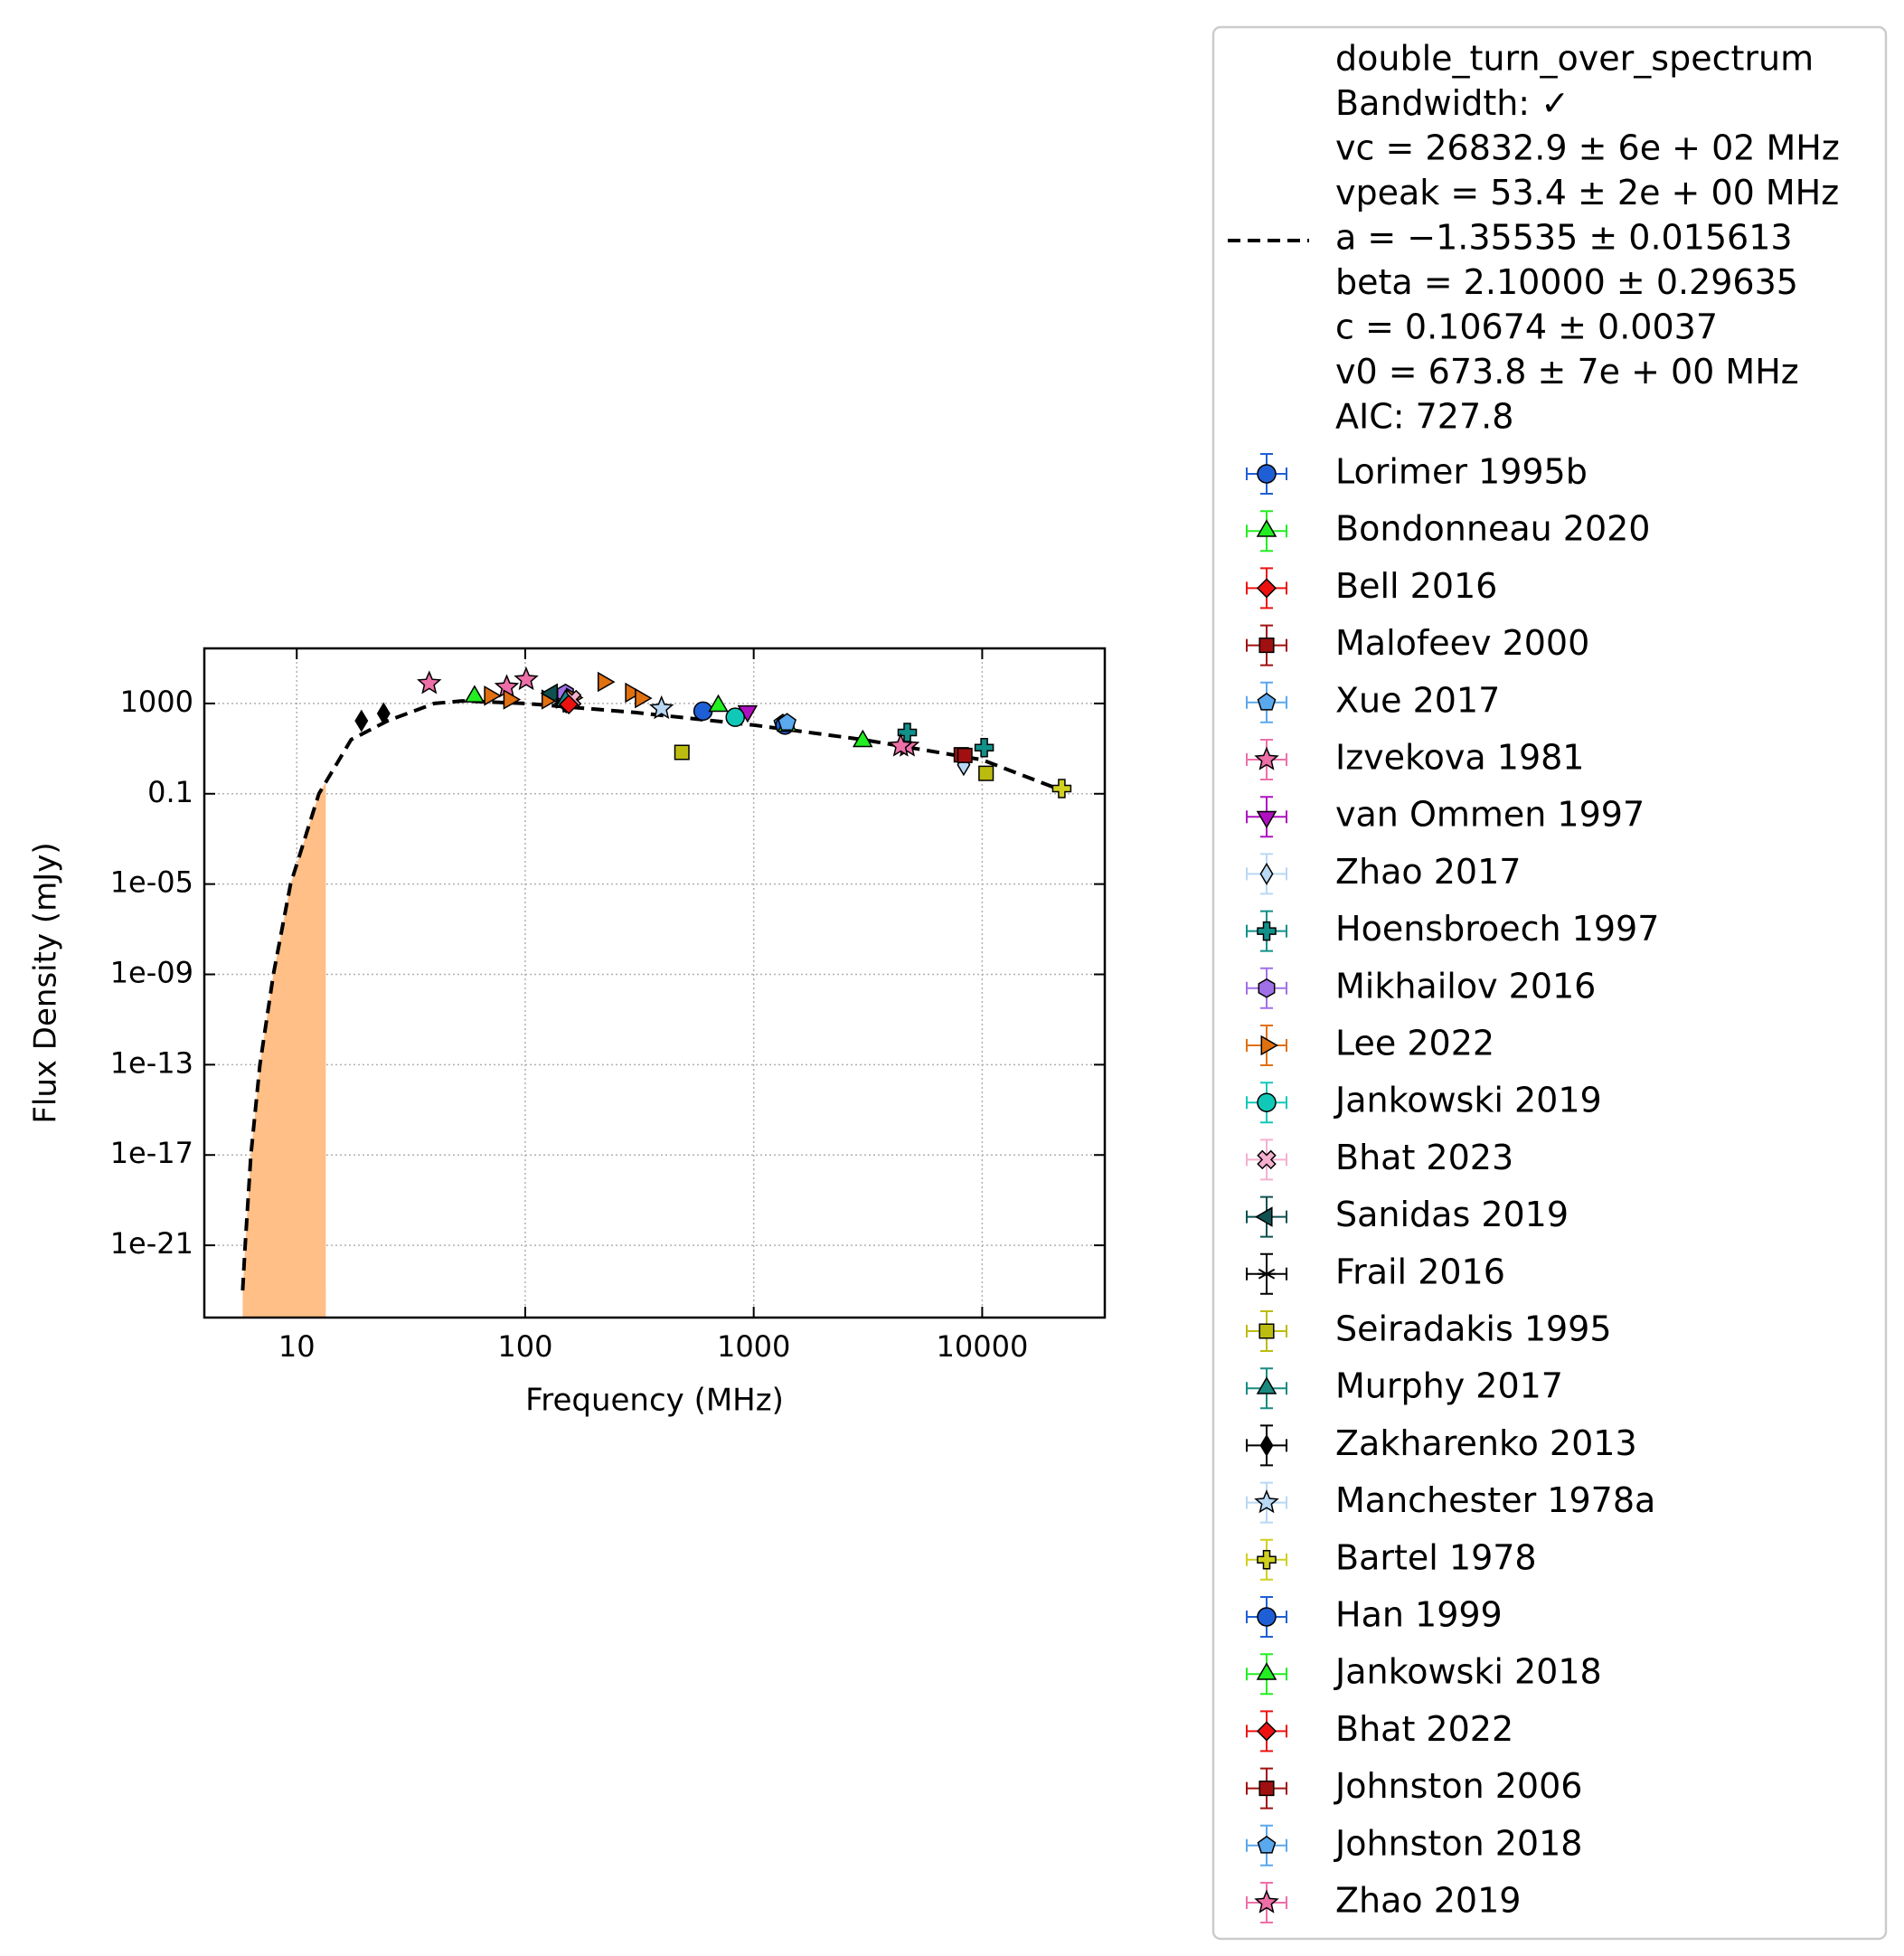 The image size is (1904, 1956). I want to click on legend-label: Jankowski 2019, so click(1468, 1100).